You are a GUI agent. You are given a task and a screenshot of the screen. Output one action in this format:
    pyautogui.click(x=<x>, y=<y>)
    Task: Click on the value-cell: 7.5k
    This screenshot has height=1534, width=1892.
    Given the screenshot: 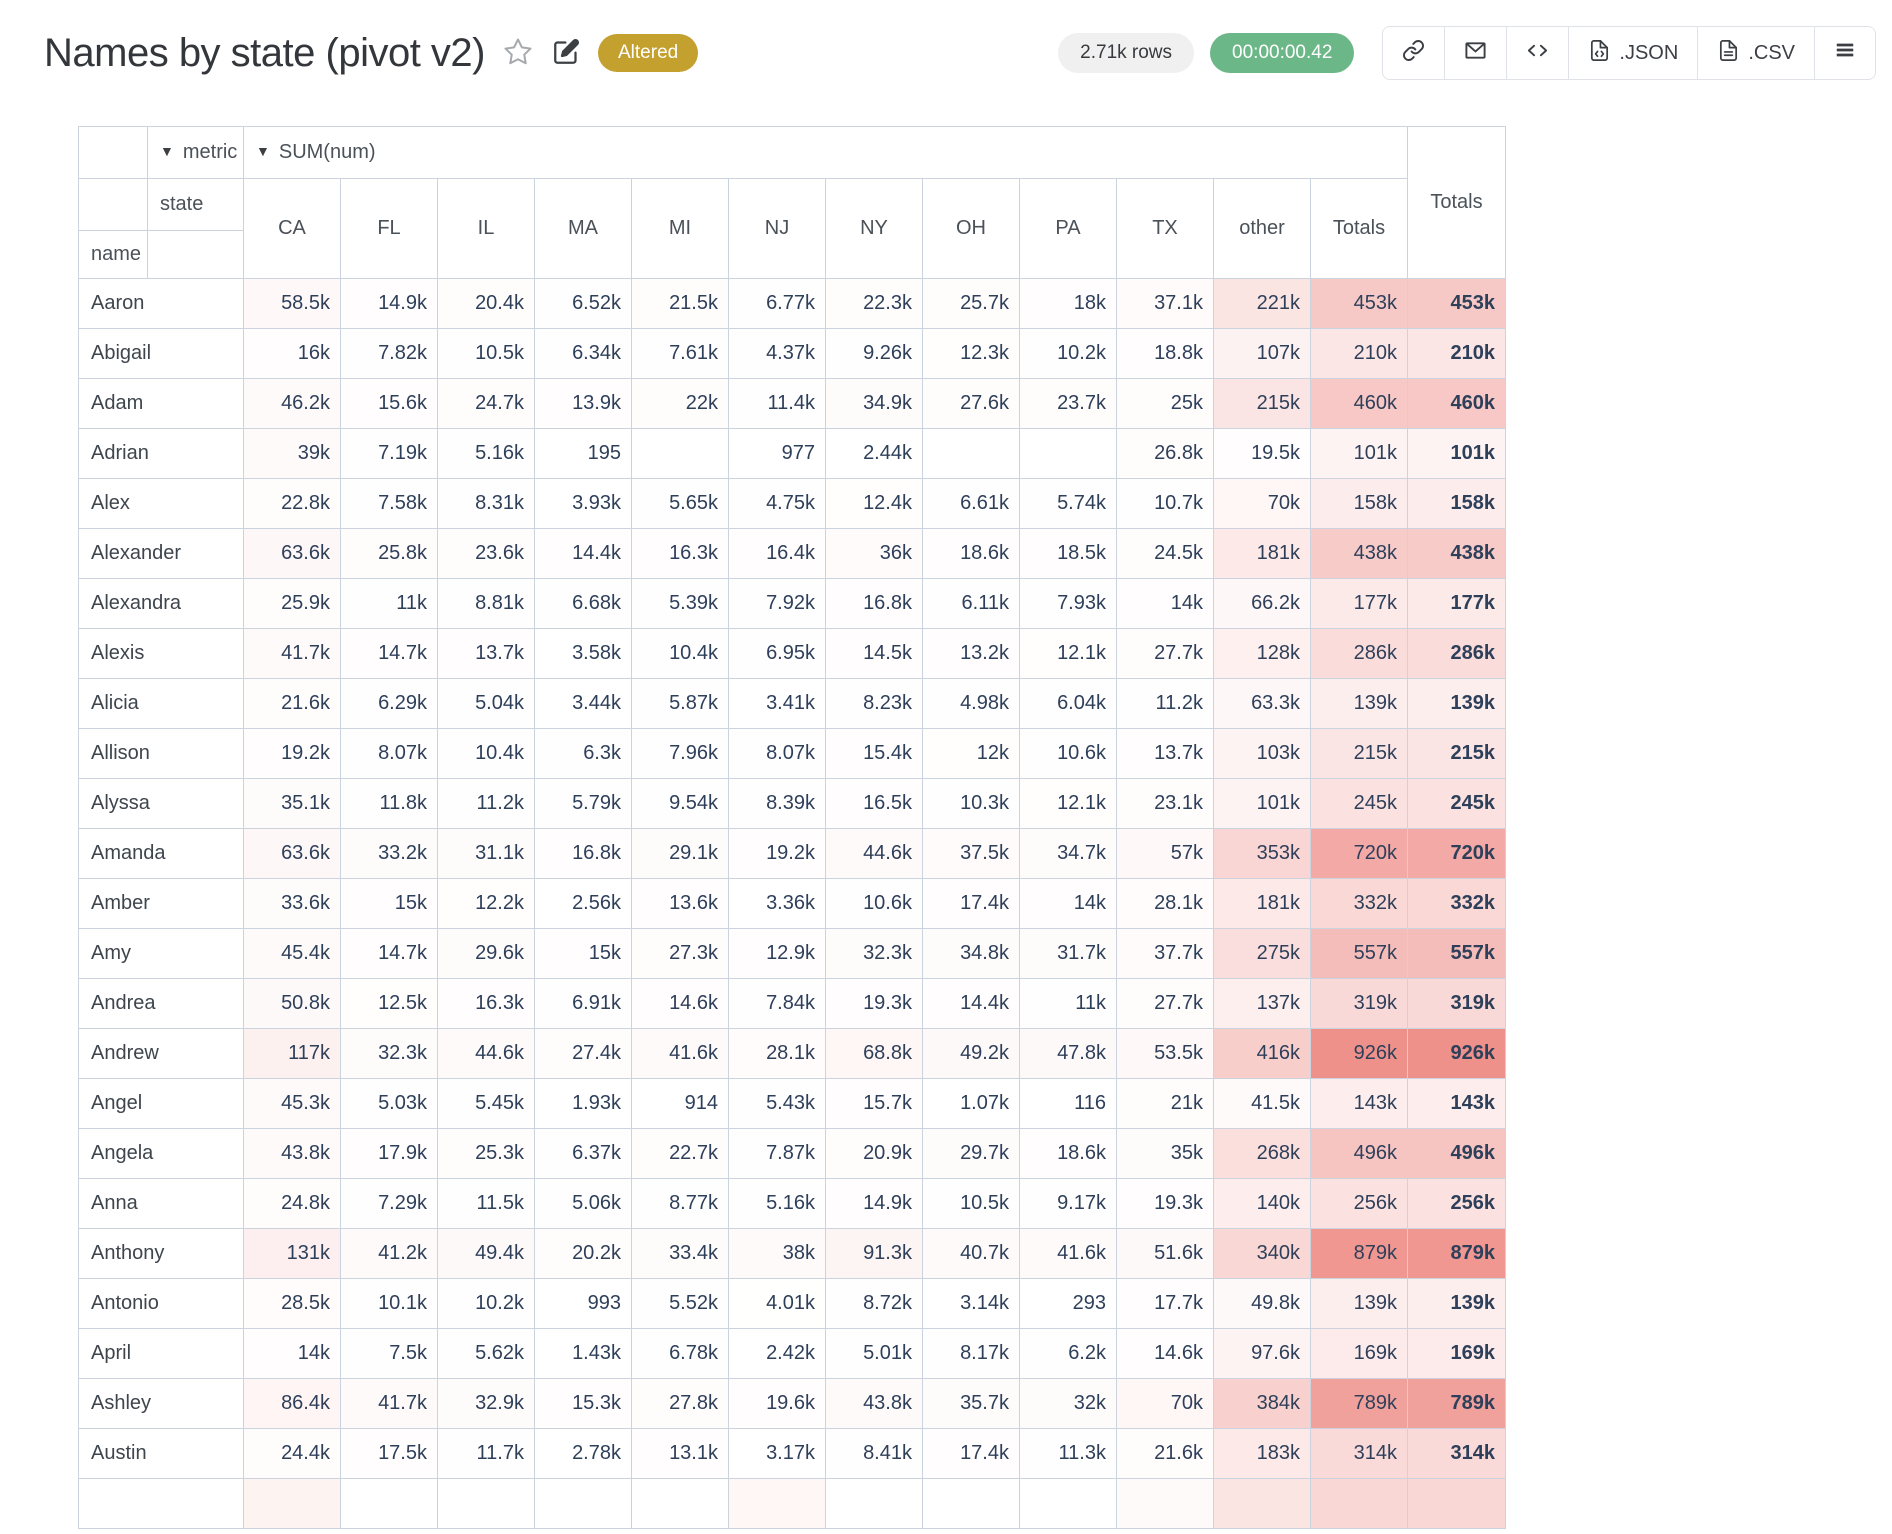 What is the action you would take?
    pyautogui.click(x=389, y=1353)
    